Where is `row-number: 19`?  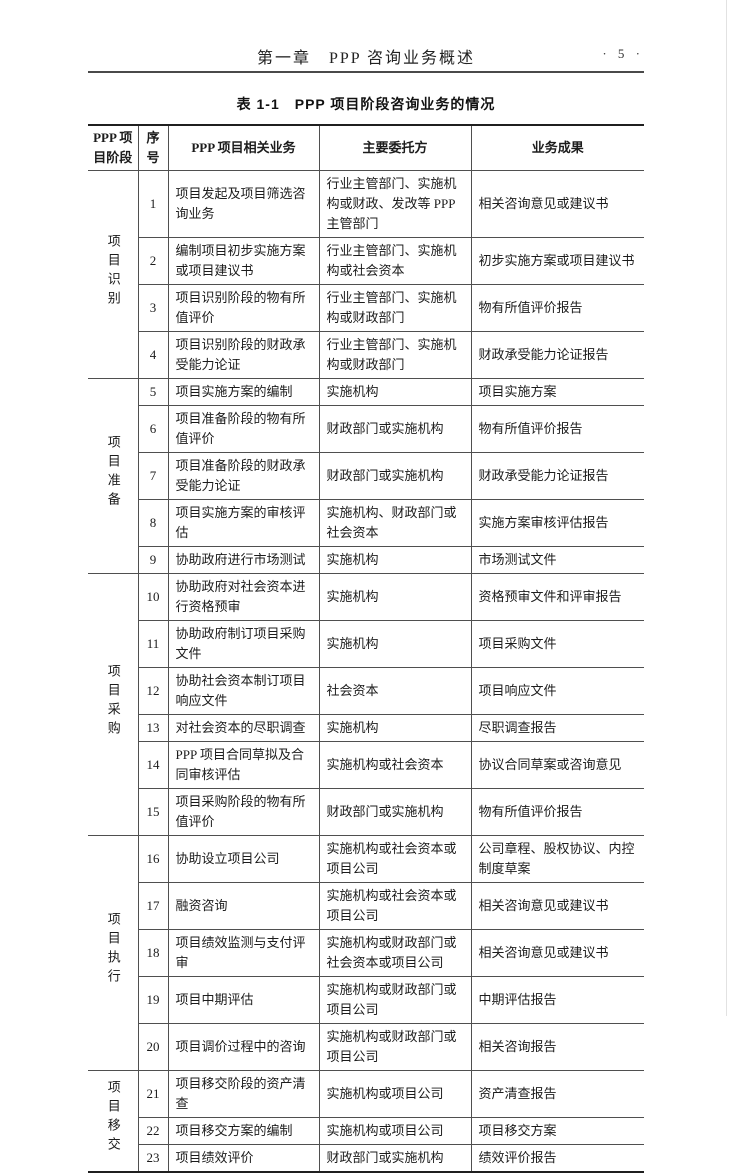 row-number: 19 is located at coordinates (153, 1000).